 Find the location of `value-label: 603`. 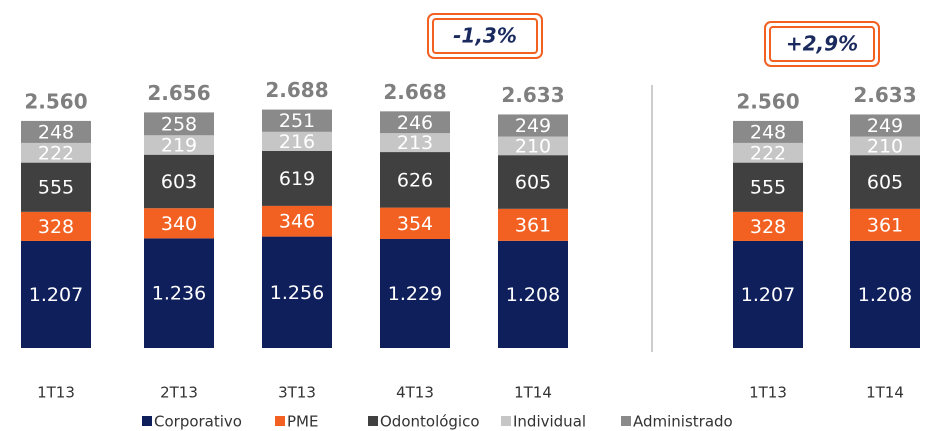

value-label: 603 is located at coordinates (179, 182).